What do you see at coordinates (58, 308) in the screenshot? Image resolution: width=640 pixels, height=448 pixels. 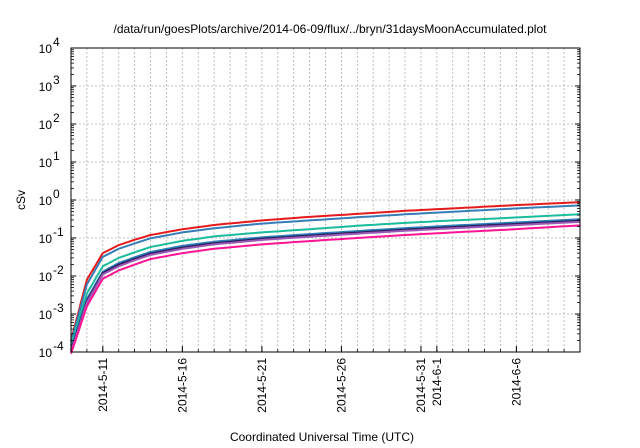 I see `y-tick-exponent: -3` at bounding box center [58, 308].